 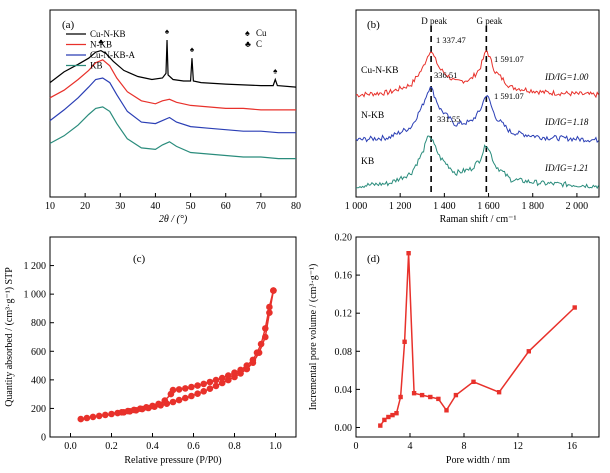 I want to click on marker-legend-label: Cu, so click(x=261, y=33).